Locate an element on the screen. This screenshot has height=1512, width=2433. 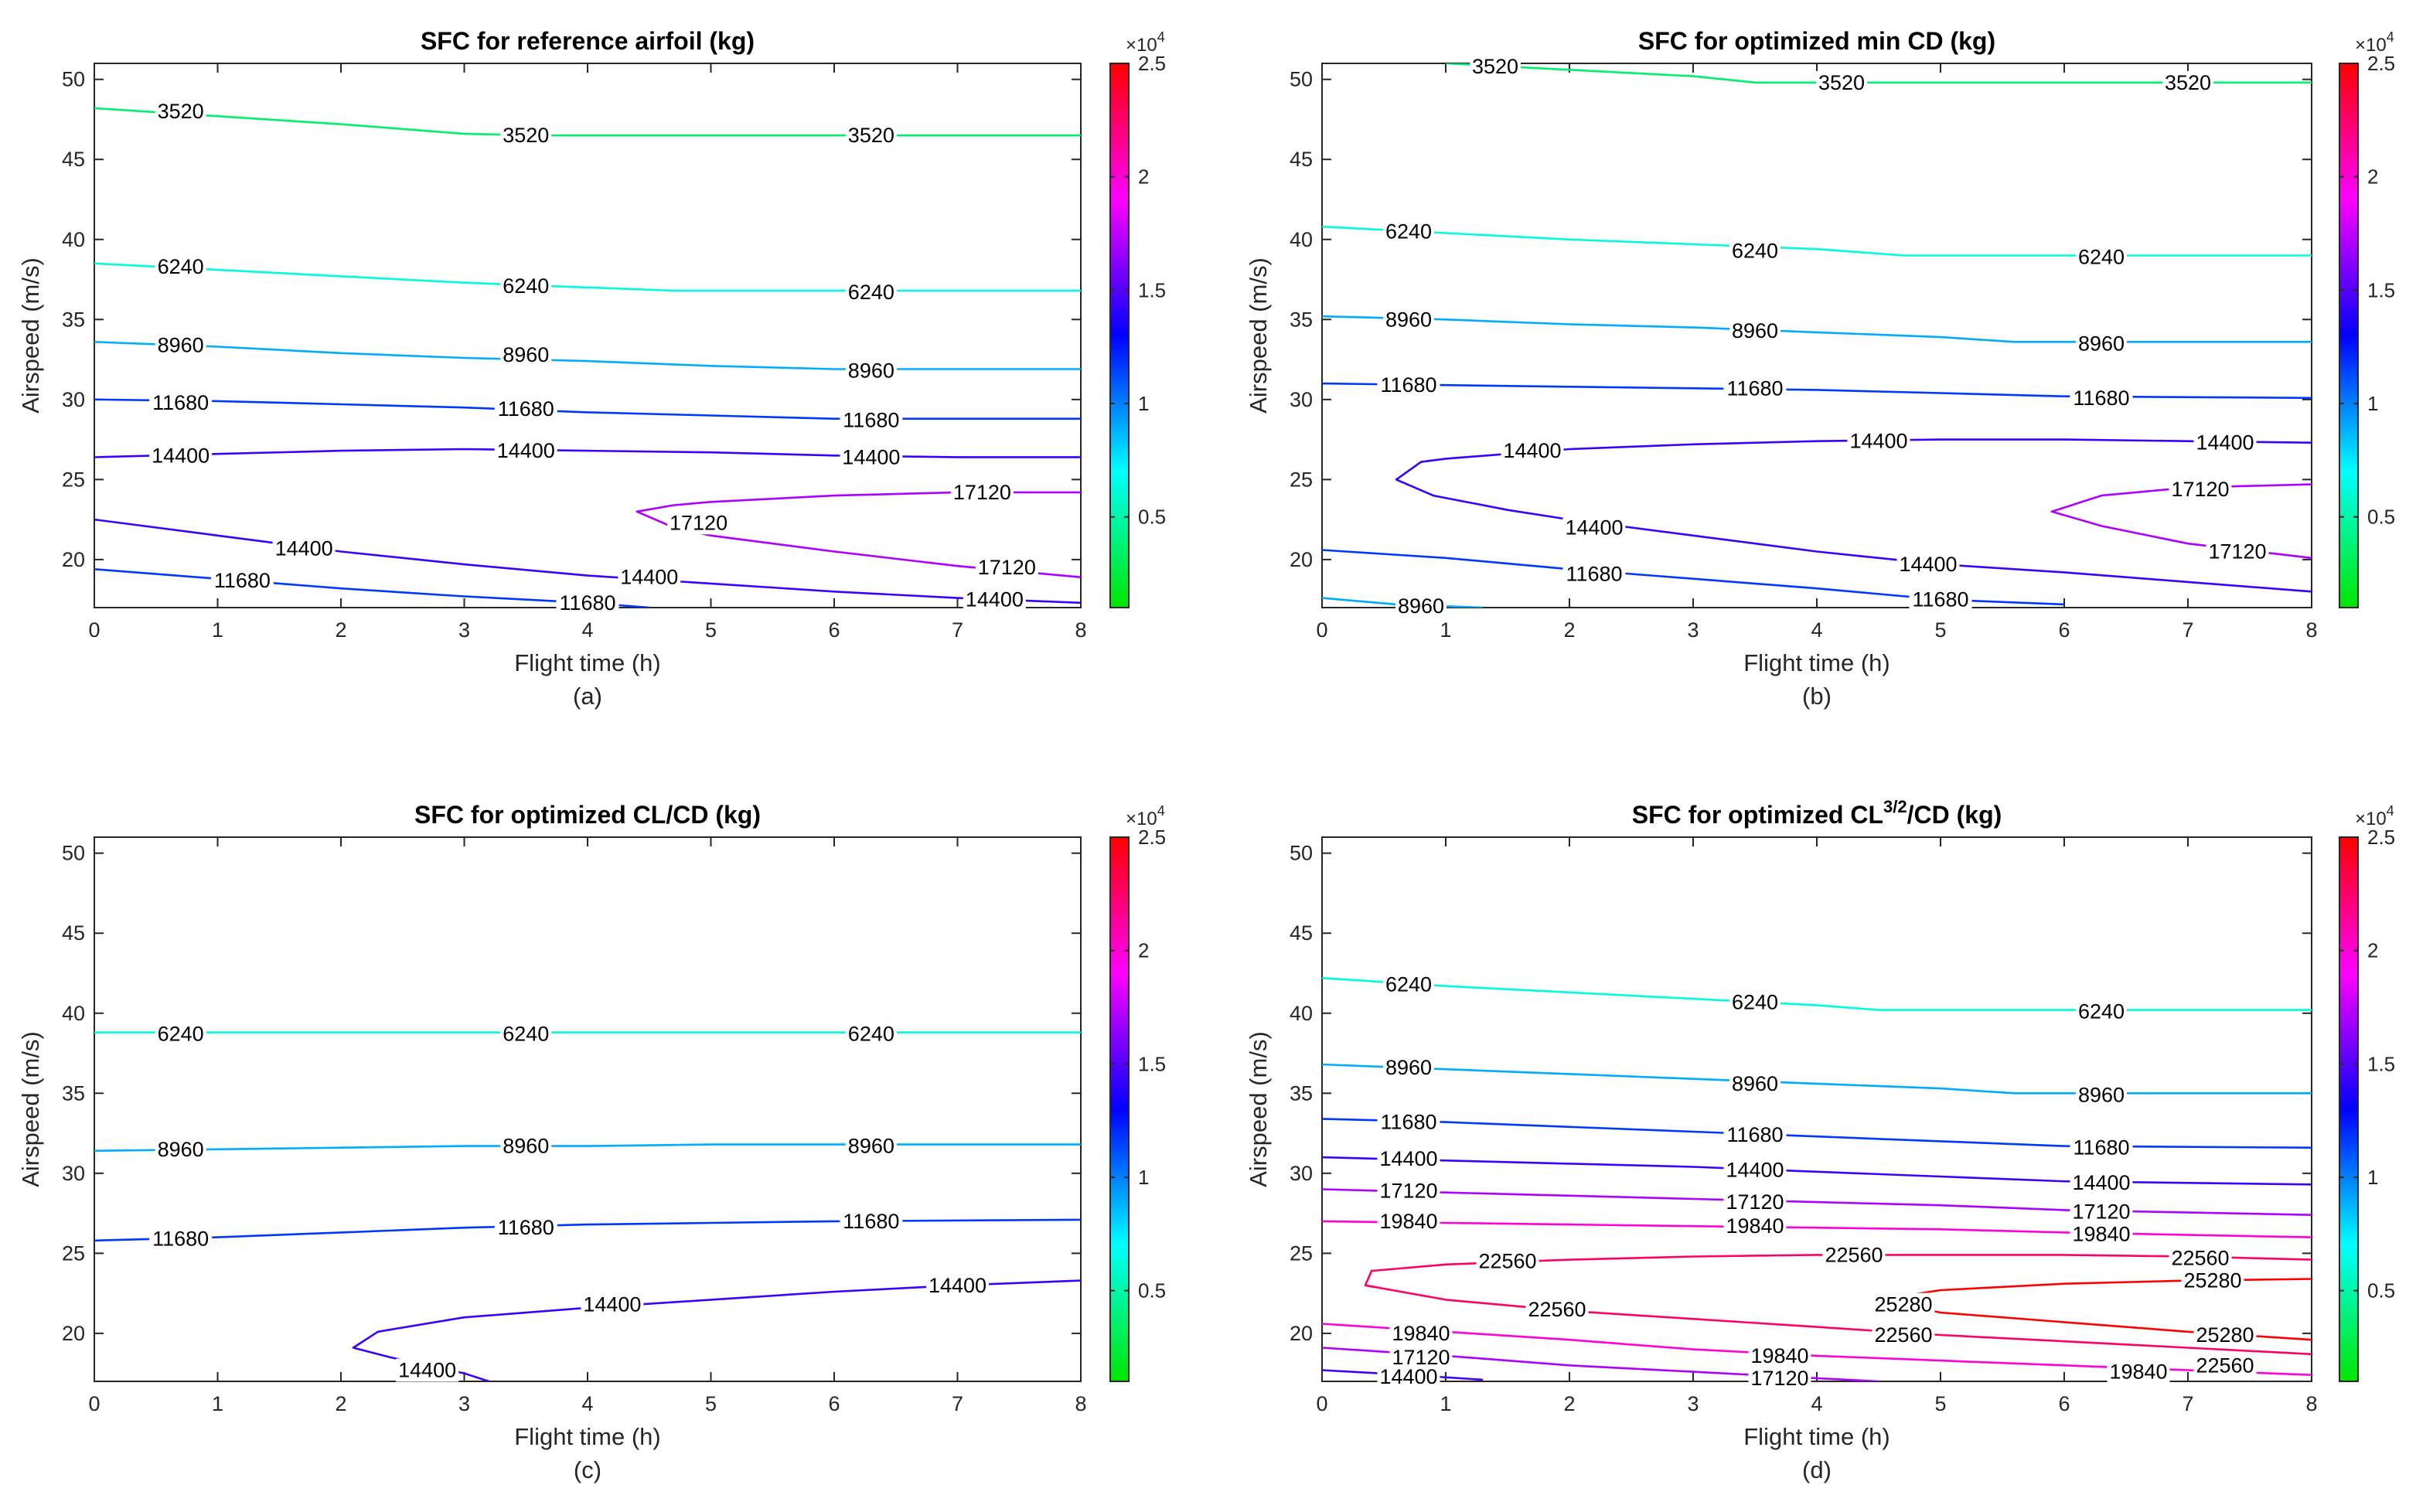
colorbar-tick-label: 0.5 is located at coordinates (1152, 1291).